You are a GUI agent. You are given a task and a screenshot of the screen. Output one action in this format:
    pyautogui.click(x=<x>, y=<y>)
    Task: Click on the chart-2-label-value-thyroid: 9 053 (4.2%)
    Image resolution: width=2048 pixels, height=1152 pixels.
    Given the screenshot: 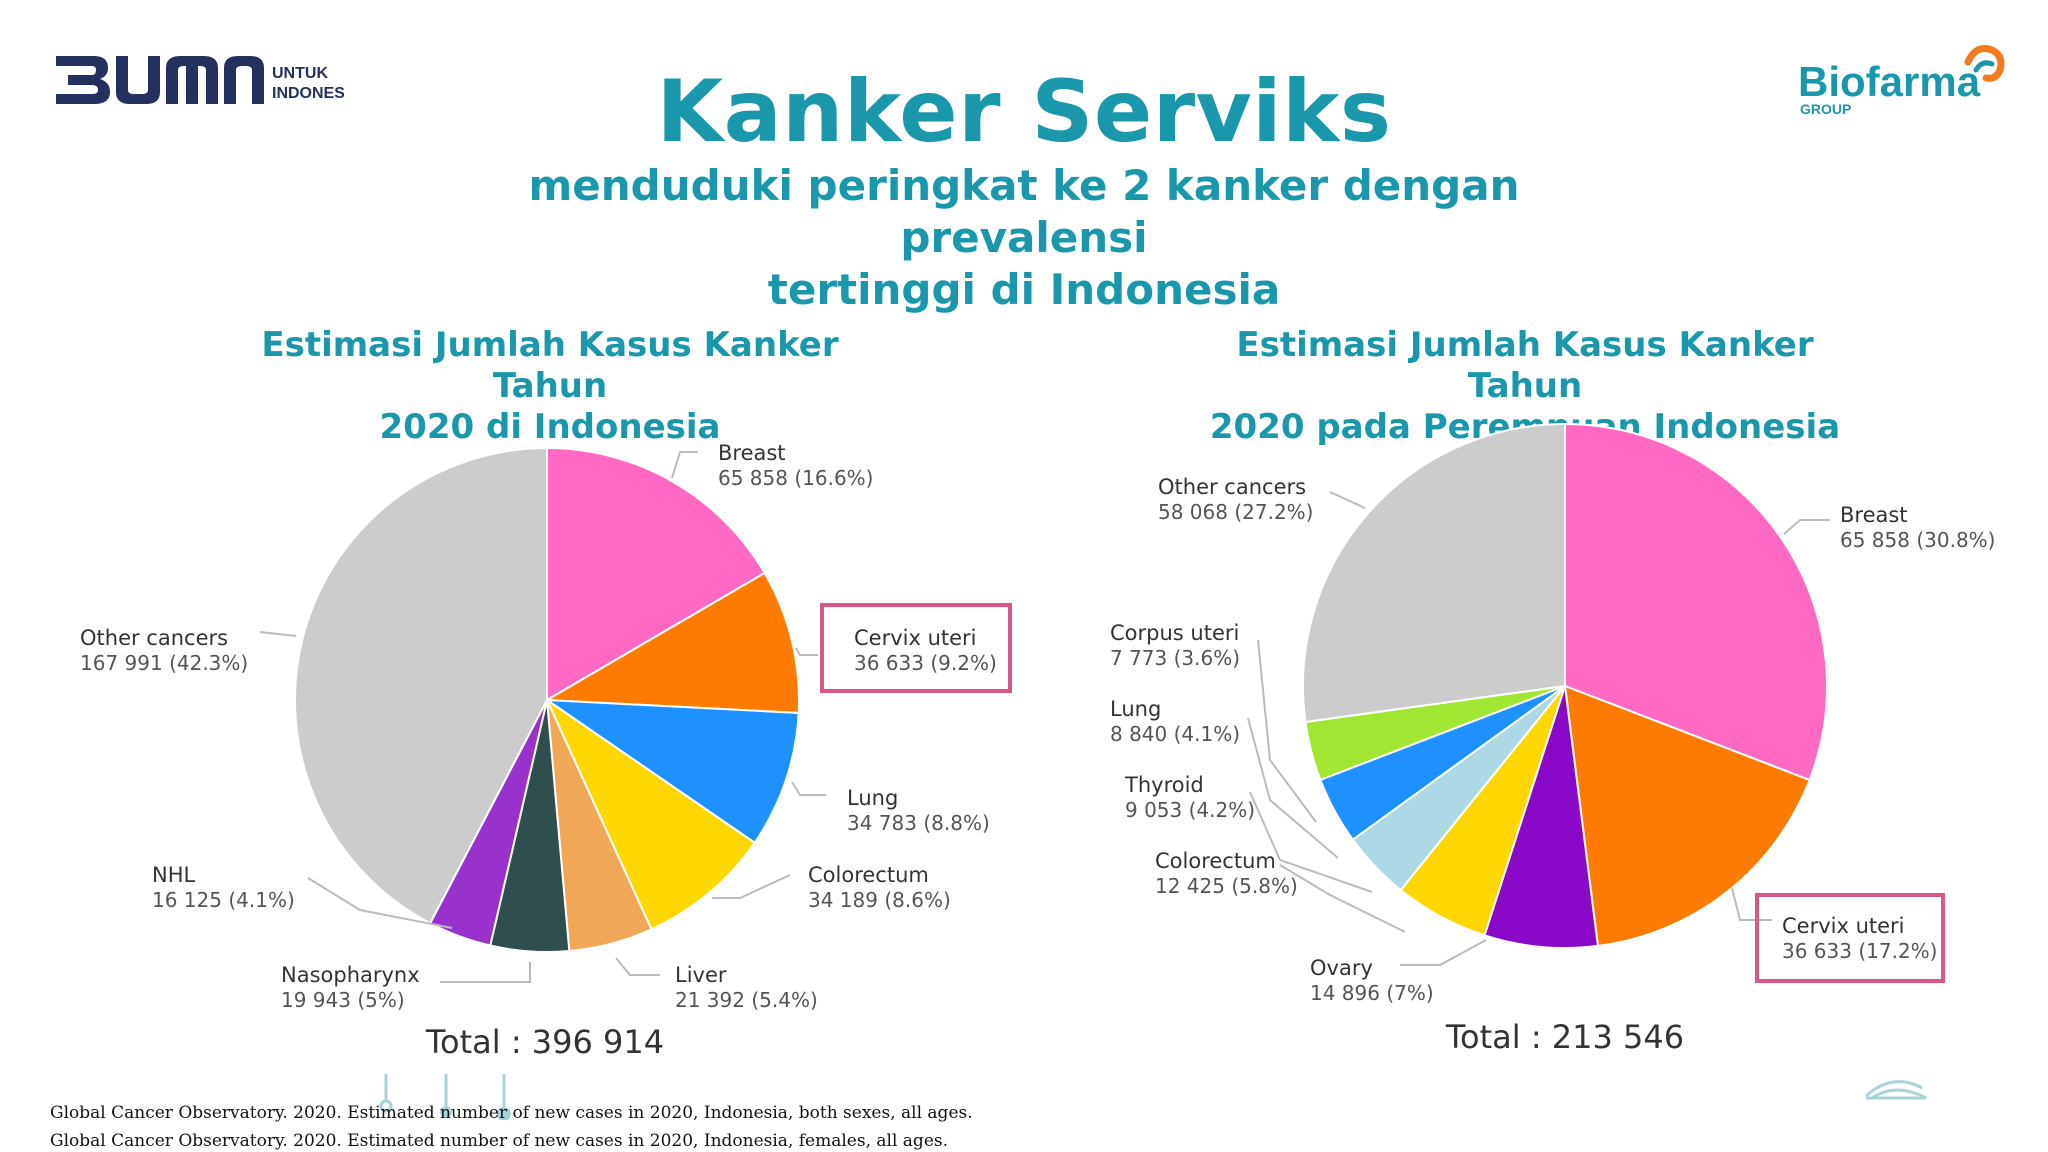 What is the action you would take?
    pyautogui.click(x=1190, y=810)
    